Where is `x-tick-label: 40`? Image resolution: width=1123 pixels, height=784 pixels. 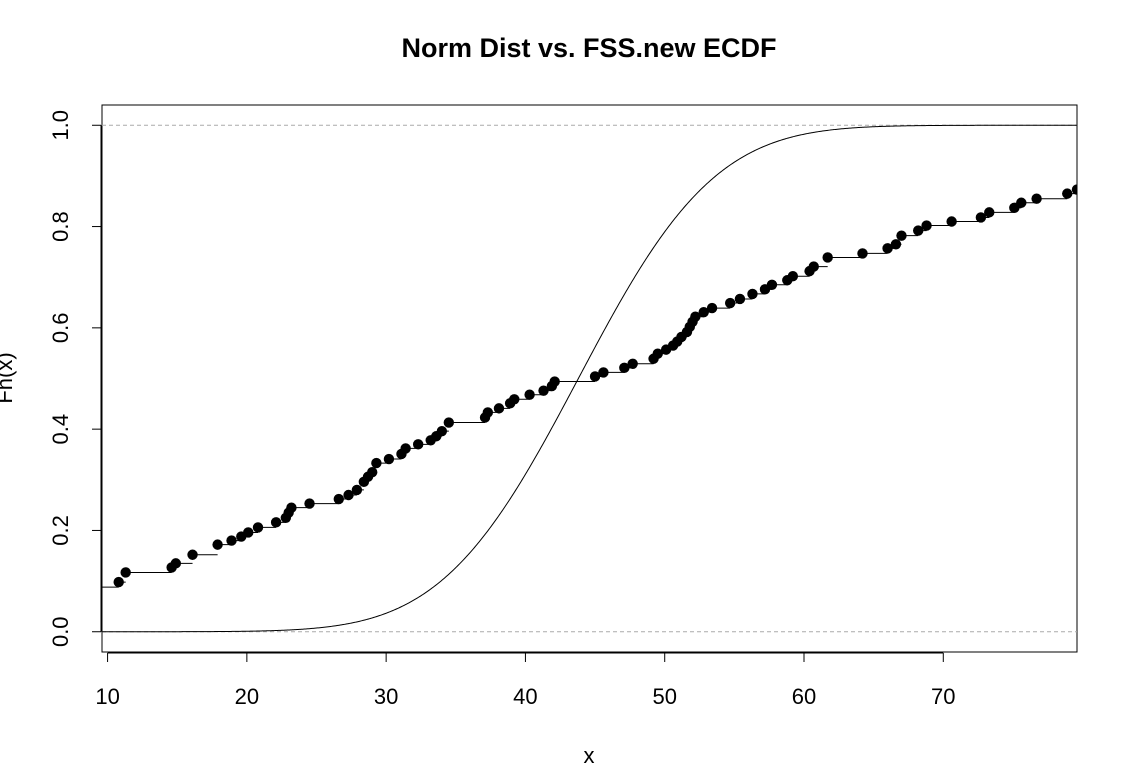 x-tick-label: 40 is located at coordinates (525, 696).